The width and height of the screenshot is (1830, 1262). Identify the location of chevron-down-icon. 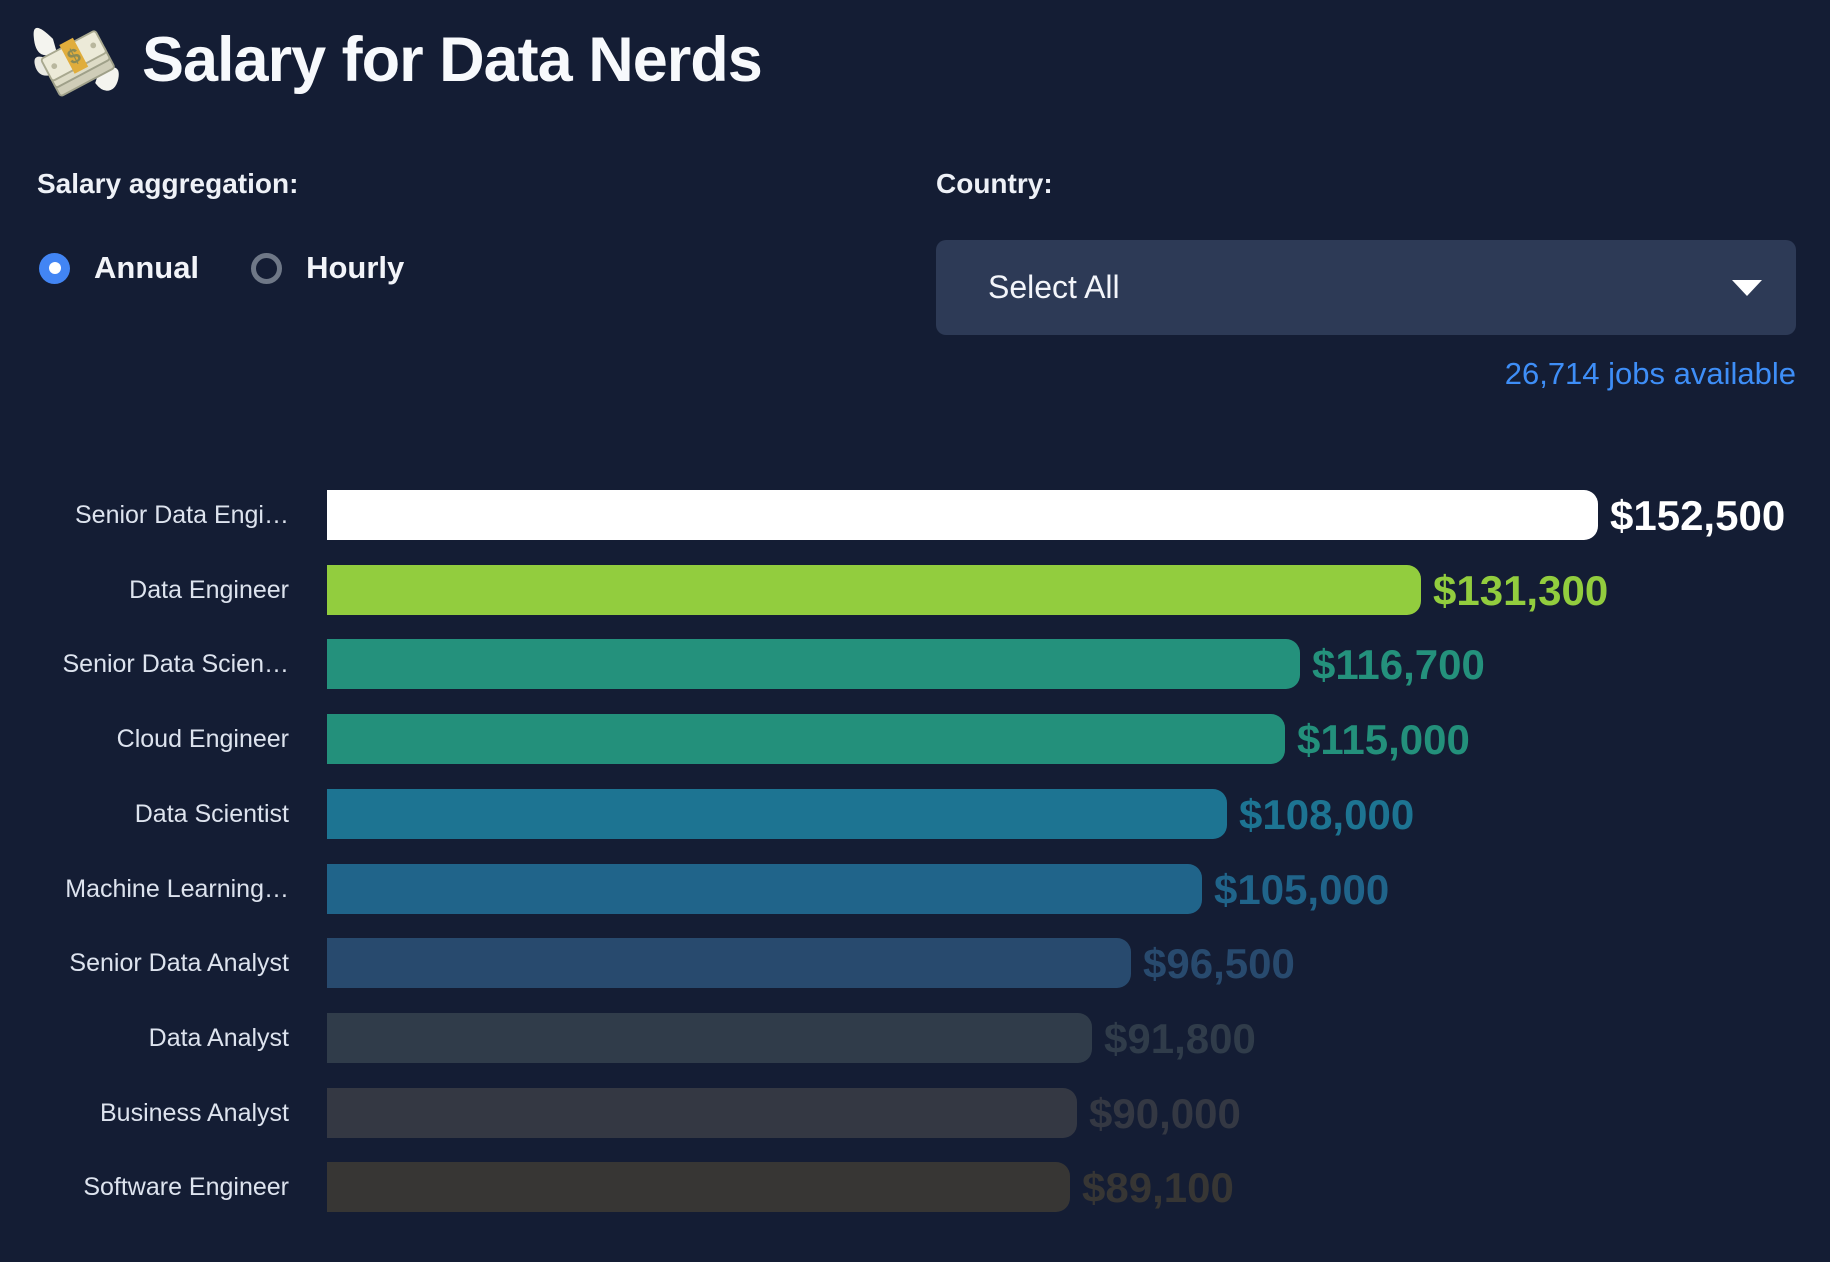
(1747, 287).